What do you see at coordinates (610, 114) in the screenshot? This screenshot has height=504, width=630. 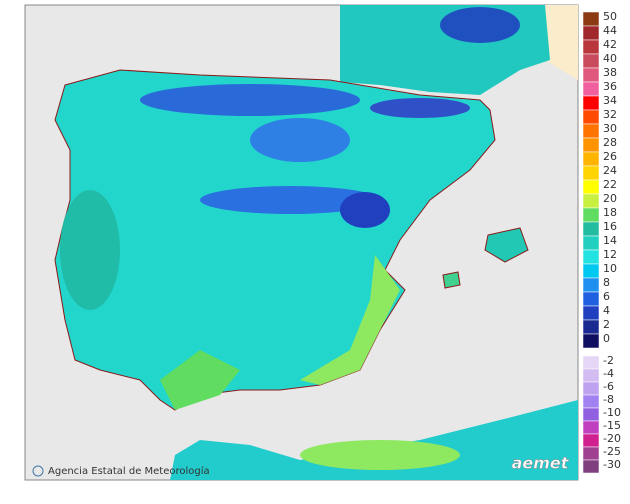 I see `legend-label: 32` at bounding box center [610, 114].